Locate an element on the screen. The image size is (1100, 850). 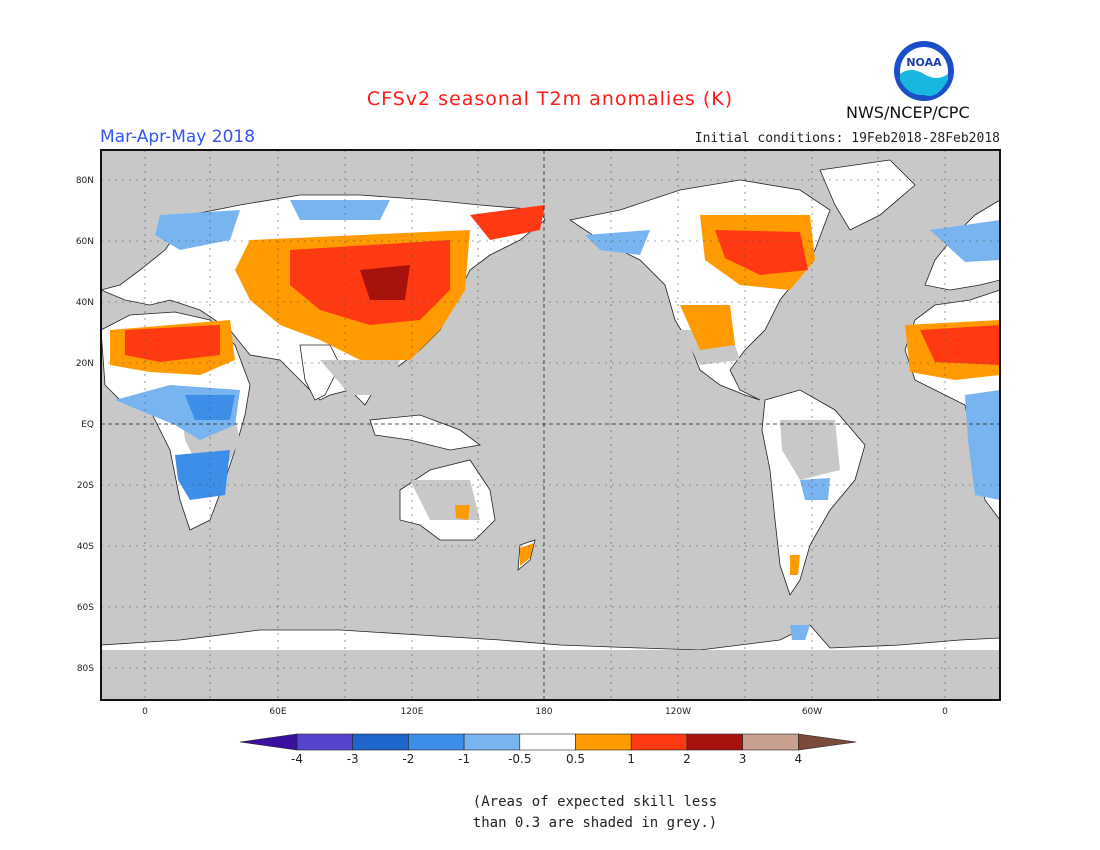
longitude-labels: 0 60E 120E 180 120W 60W 0 is located at coordinates (545, 712).